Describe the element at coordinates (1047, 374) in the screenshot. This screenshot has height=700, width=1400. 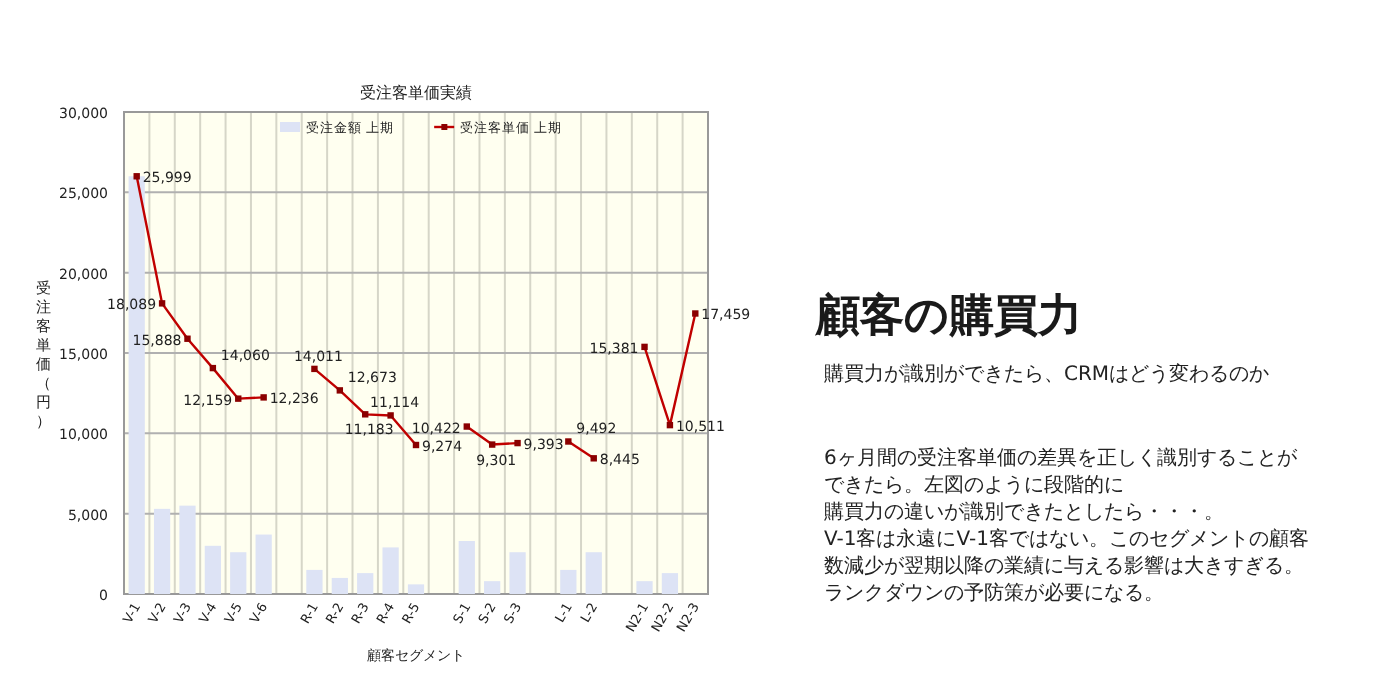
I see `text: 購買力が識別ができたら、CRMはどう変わるのか` at that location.